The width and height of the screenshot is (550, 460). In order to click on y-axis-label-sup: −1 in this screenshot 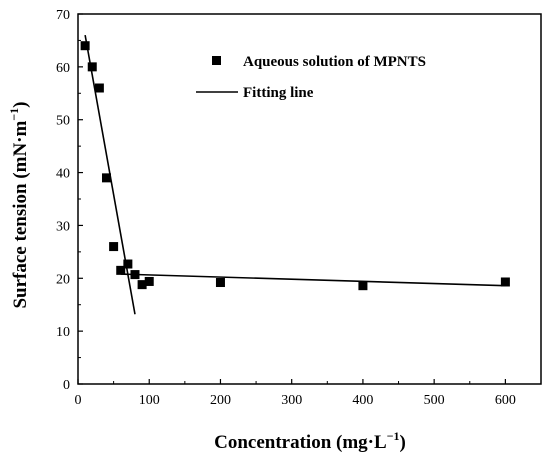, I will do `click(14, 114)`.